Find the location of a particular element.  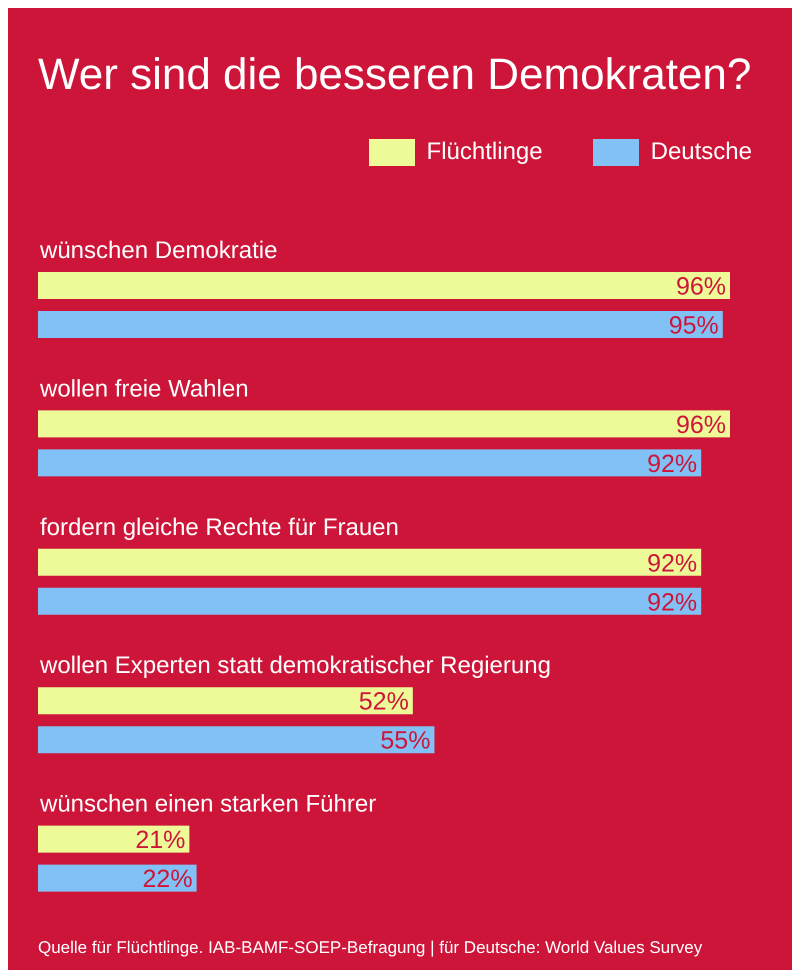

y-tick-label: fordern gleiche Rechte für Frauen is located at coordinates (219, 527).